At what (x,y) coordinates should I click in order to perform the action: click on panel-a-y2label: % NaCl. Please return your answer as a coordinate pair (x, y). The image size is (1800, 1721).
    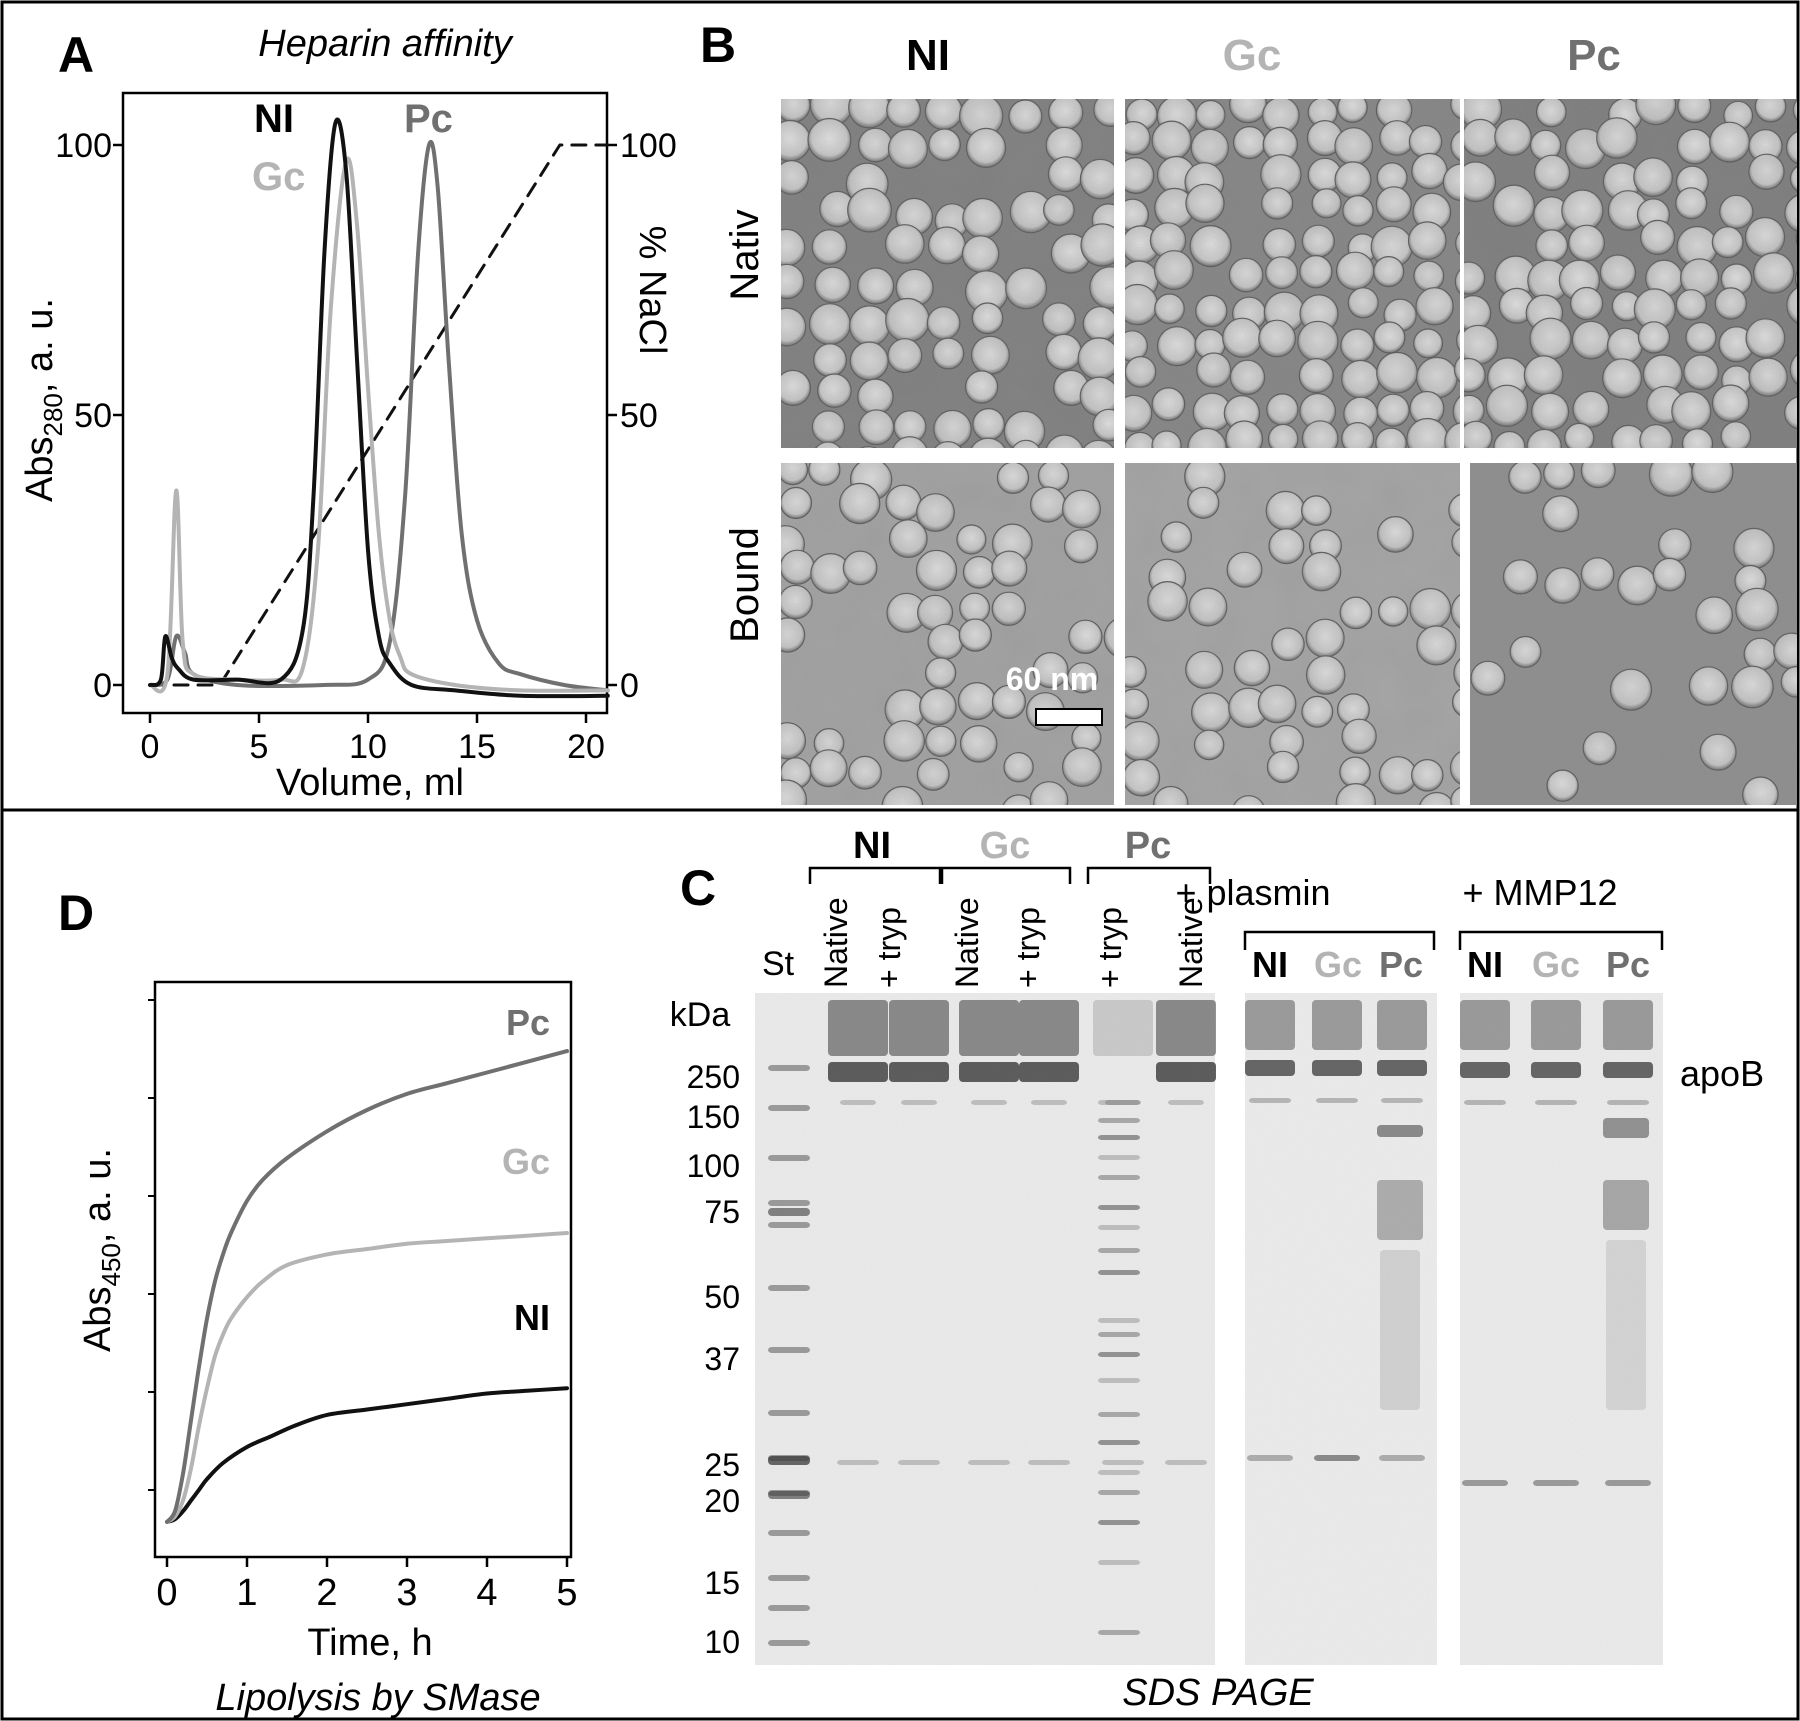
    Looking at the image, I should click on (652, 290).